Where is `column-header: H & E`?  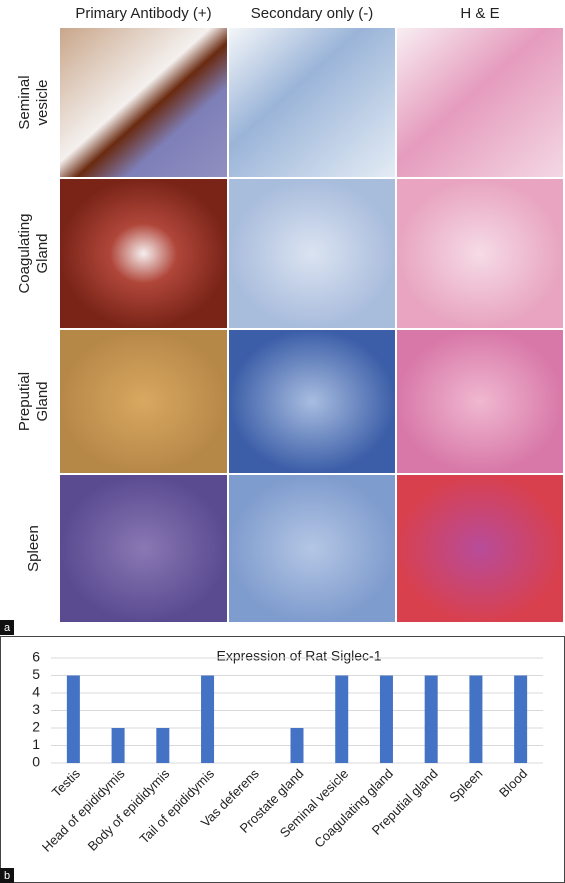 column-header: H & E is located at coordinates (479, 13).